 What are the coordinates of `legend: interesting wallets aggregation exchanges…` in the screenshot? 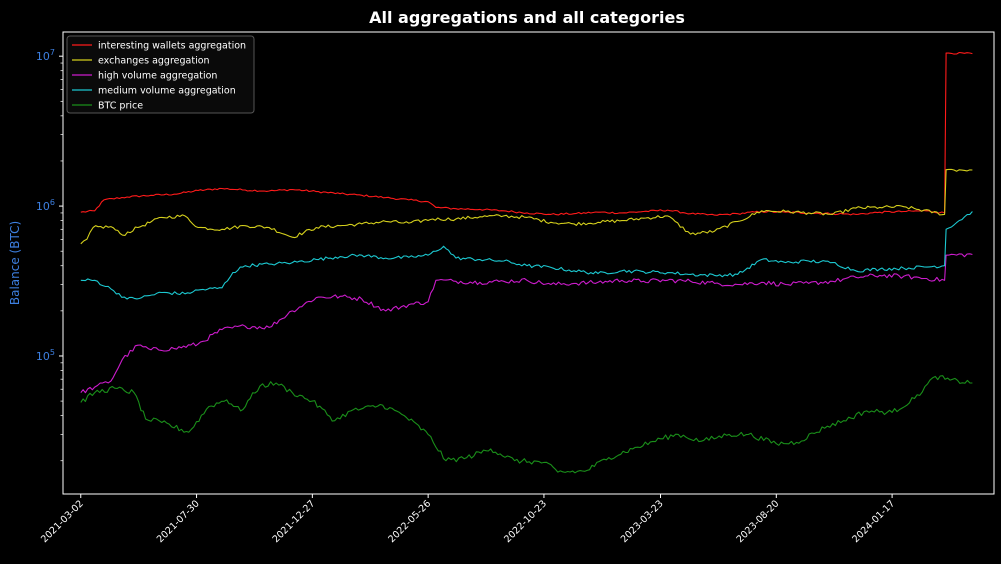 It's located at (160, 74).